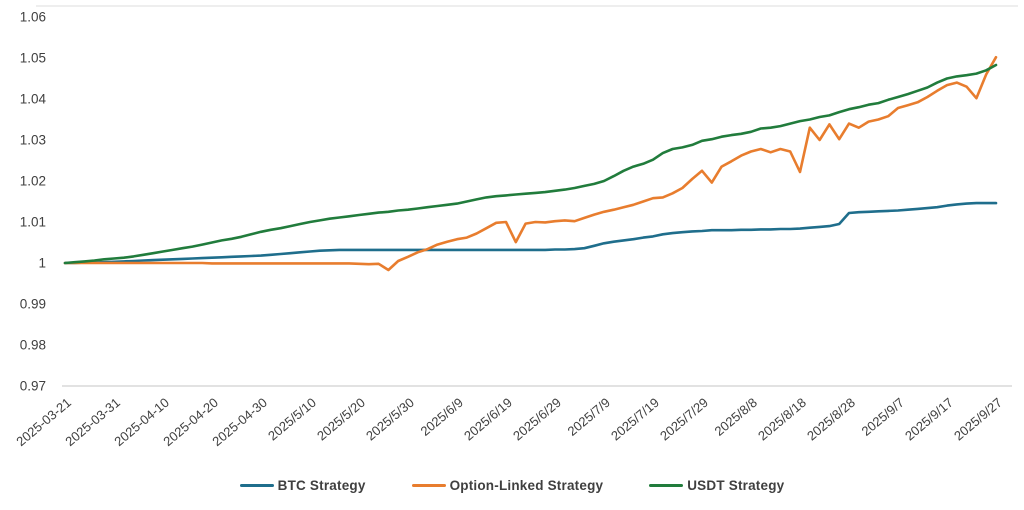  I want to click on usdt-strategy-line-swatch, so click(666, 485).